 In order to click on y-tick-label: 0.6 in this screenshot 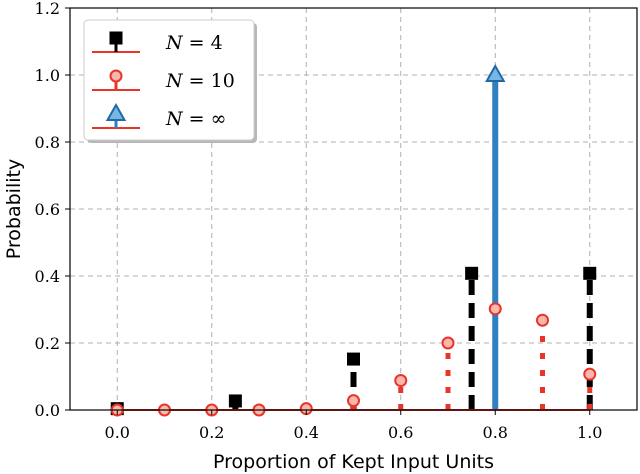, I will do `click(47, 209)`.